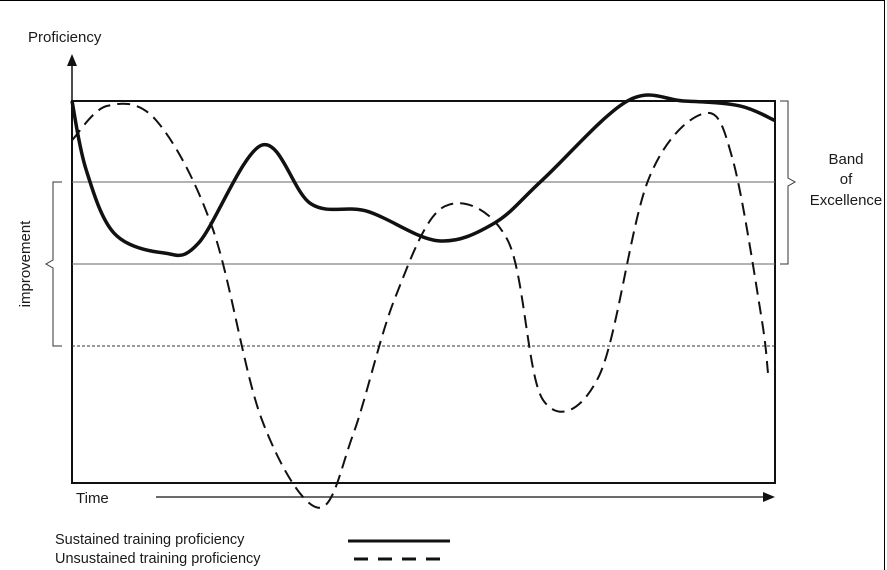  I want to click on improvement-brace, so click(53, 264).